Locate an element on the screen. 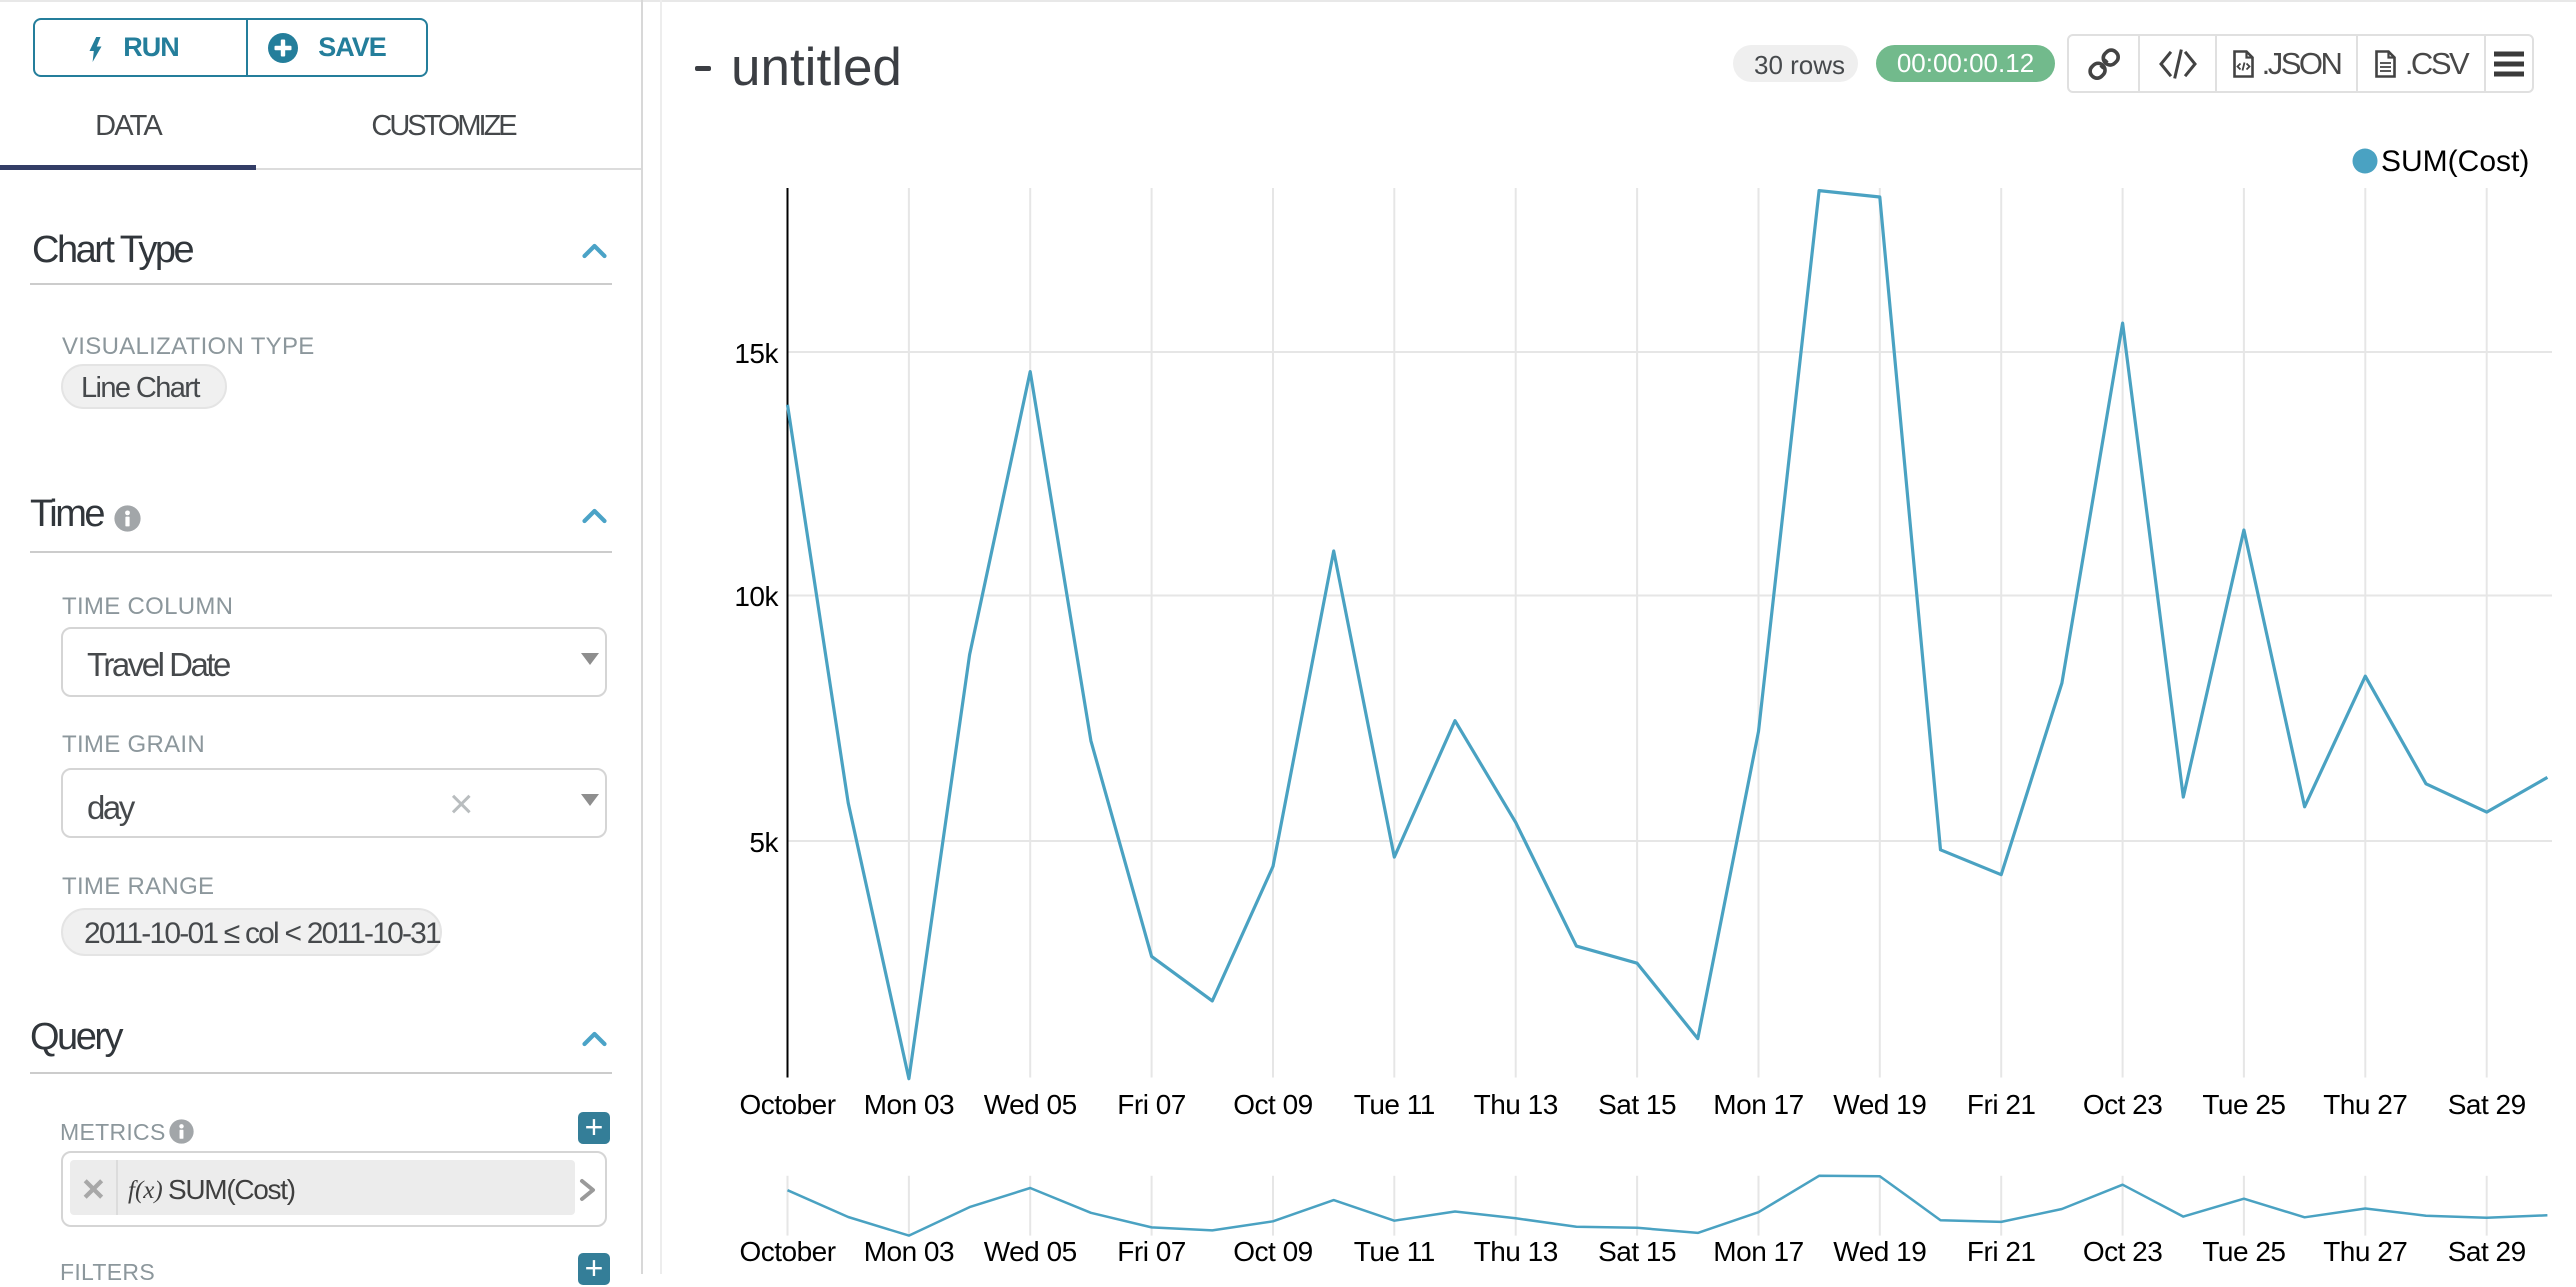 Image resolution: width=2576 pixels, height=1287 pixels. svg-text: 15k is located at coordinates (756, 353).